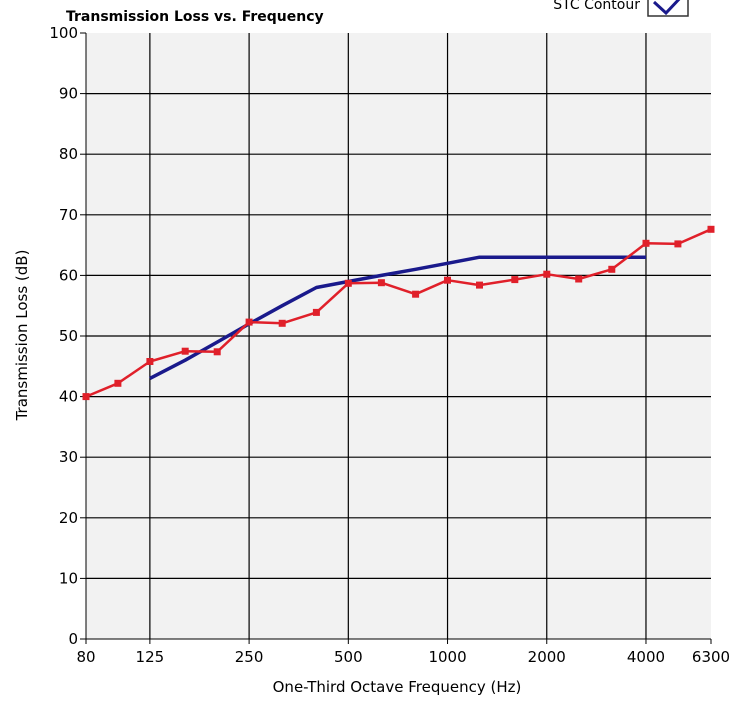 The width and height of the screenshot is (739, 708). What do you see at coordinates (68, 336) in the screenshot?
I see `y-tick-label: 50` at bounding box center [68, 336].